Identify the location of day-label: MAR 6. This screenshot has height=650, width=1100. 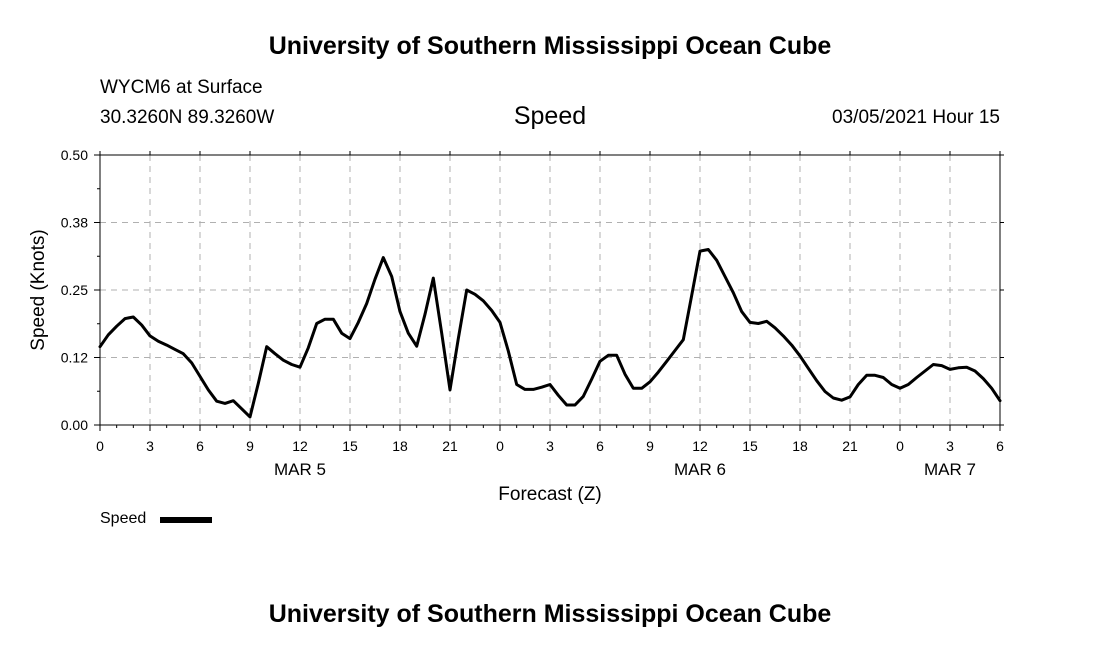
(700, 469).